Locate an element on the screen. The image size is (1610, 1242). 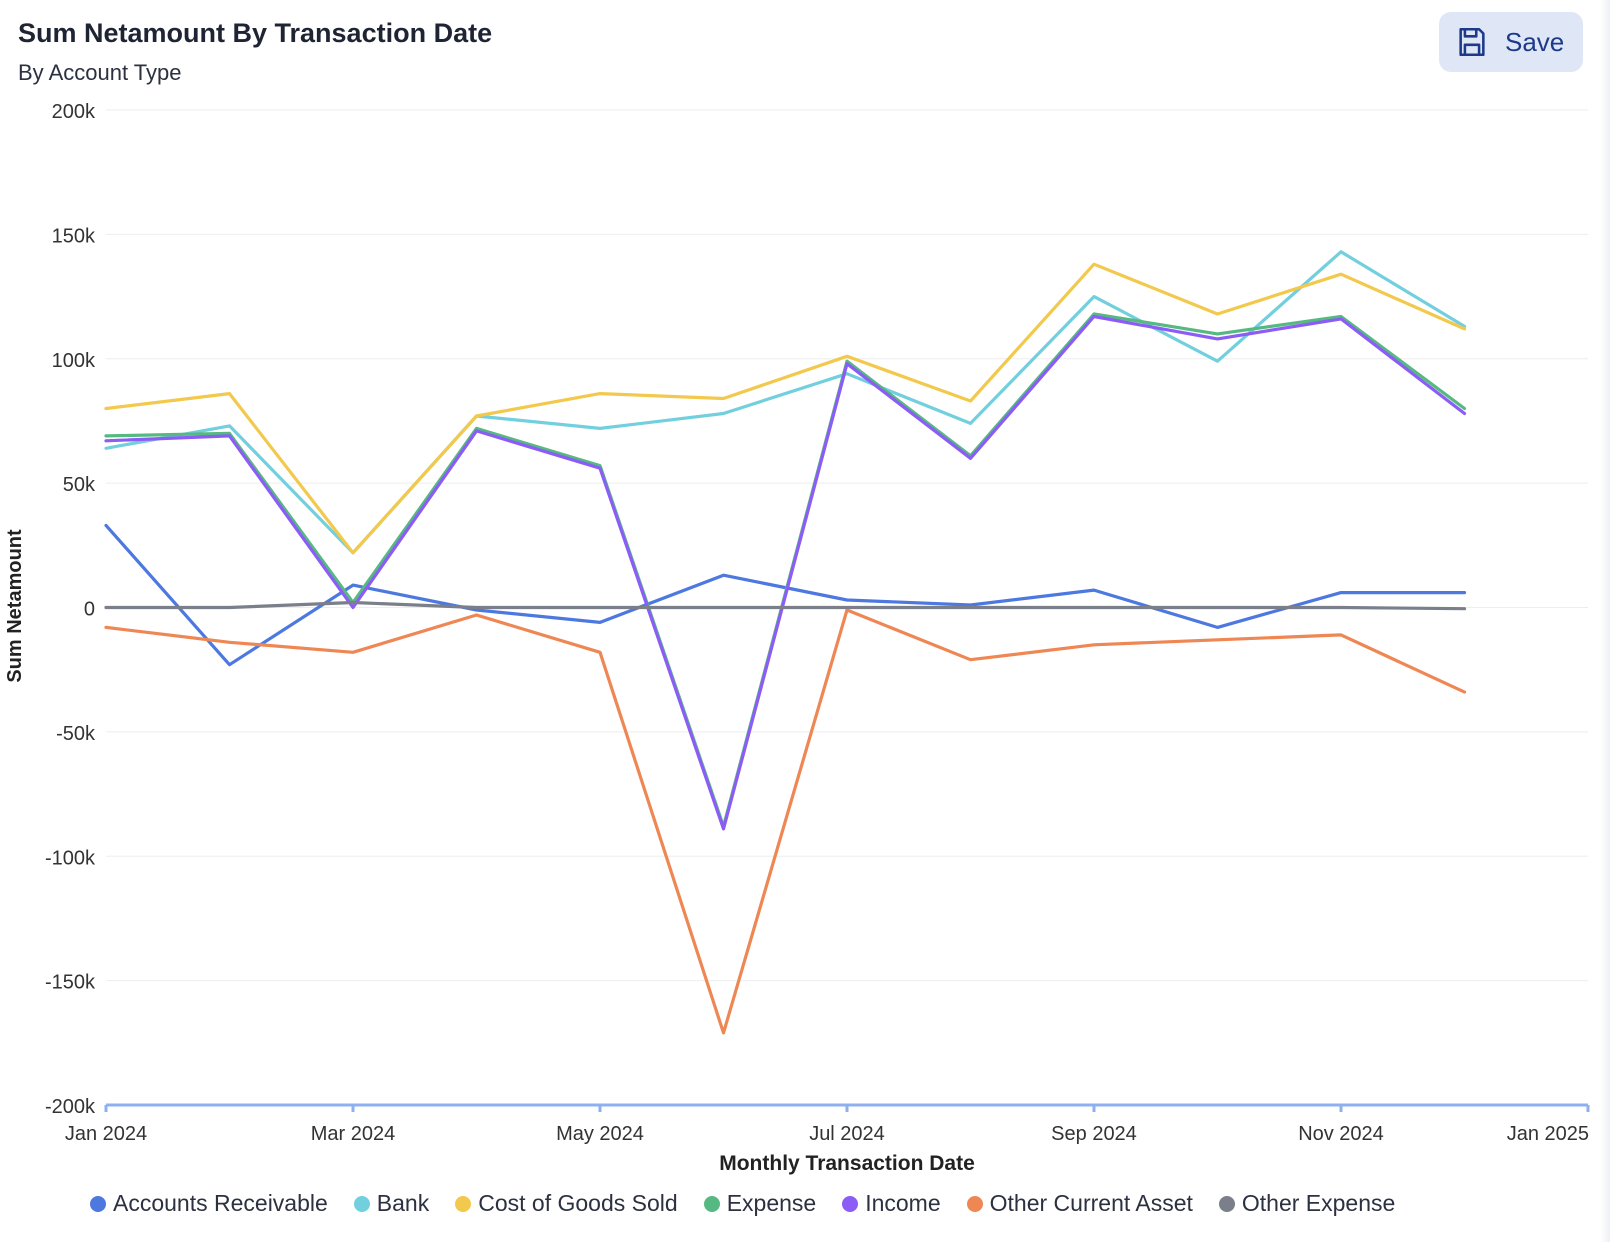
legend-item-income: Income is located at coordinates (891, 1203).